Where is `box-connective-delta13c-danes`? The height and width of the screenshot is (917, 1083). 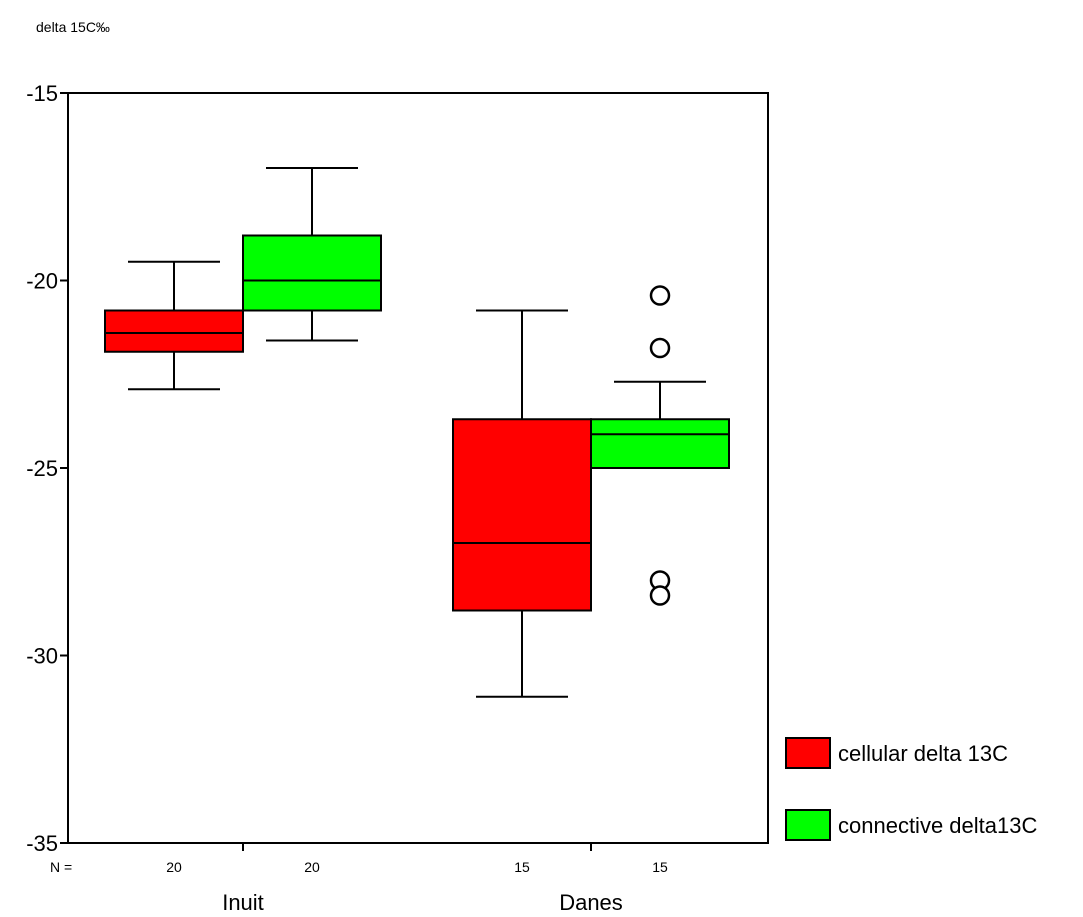 box-connective-delta13c-danes is located at coordinates (660, 445).